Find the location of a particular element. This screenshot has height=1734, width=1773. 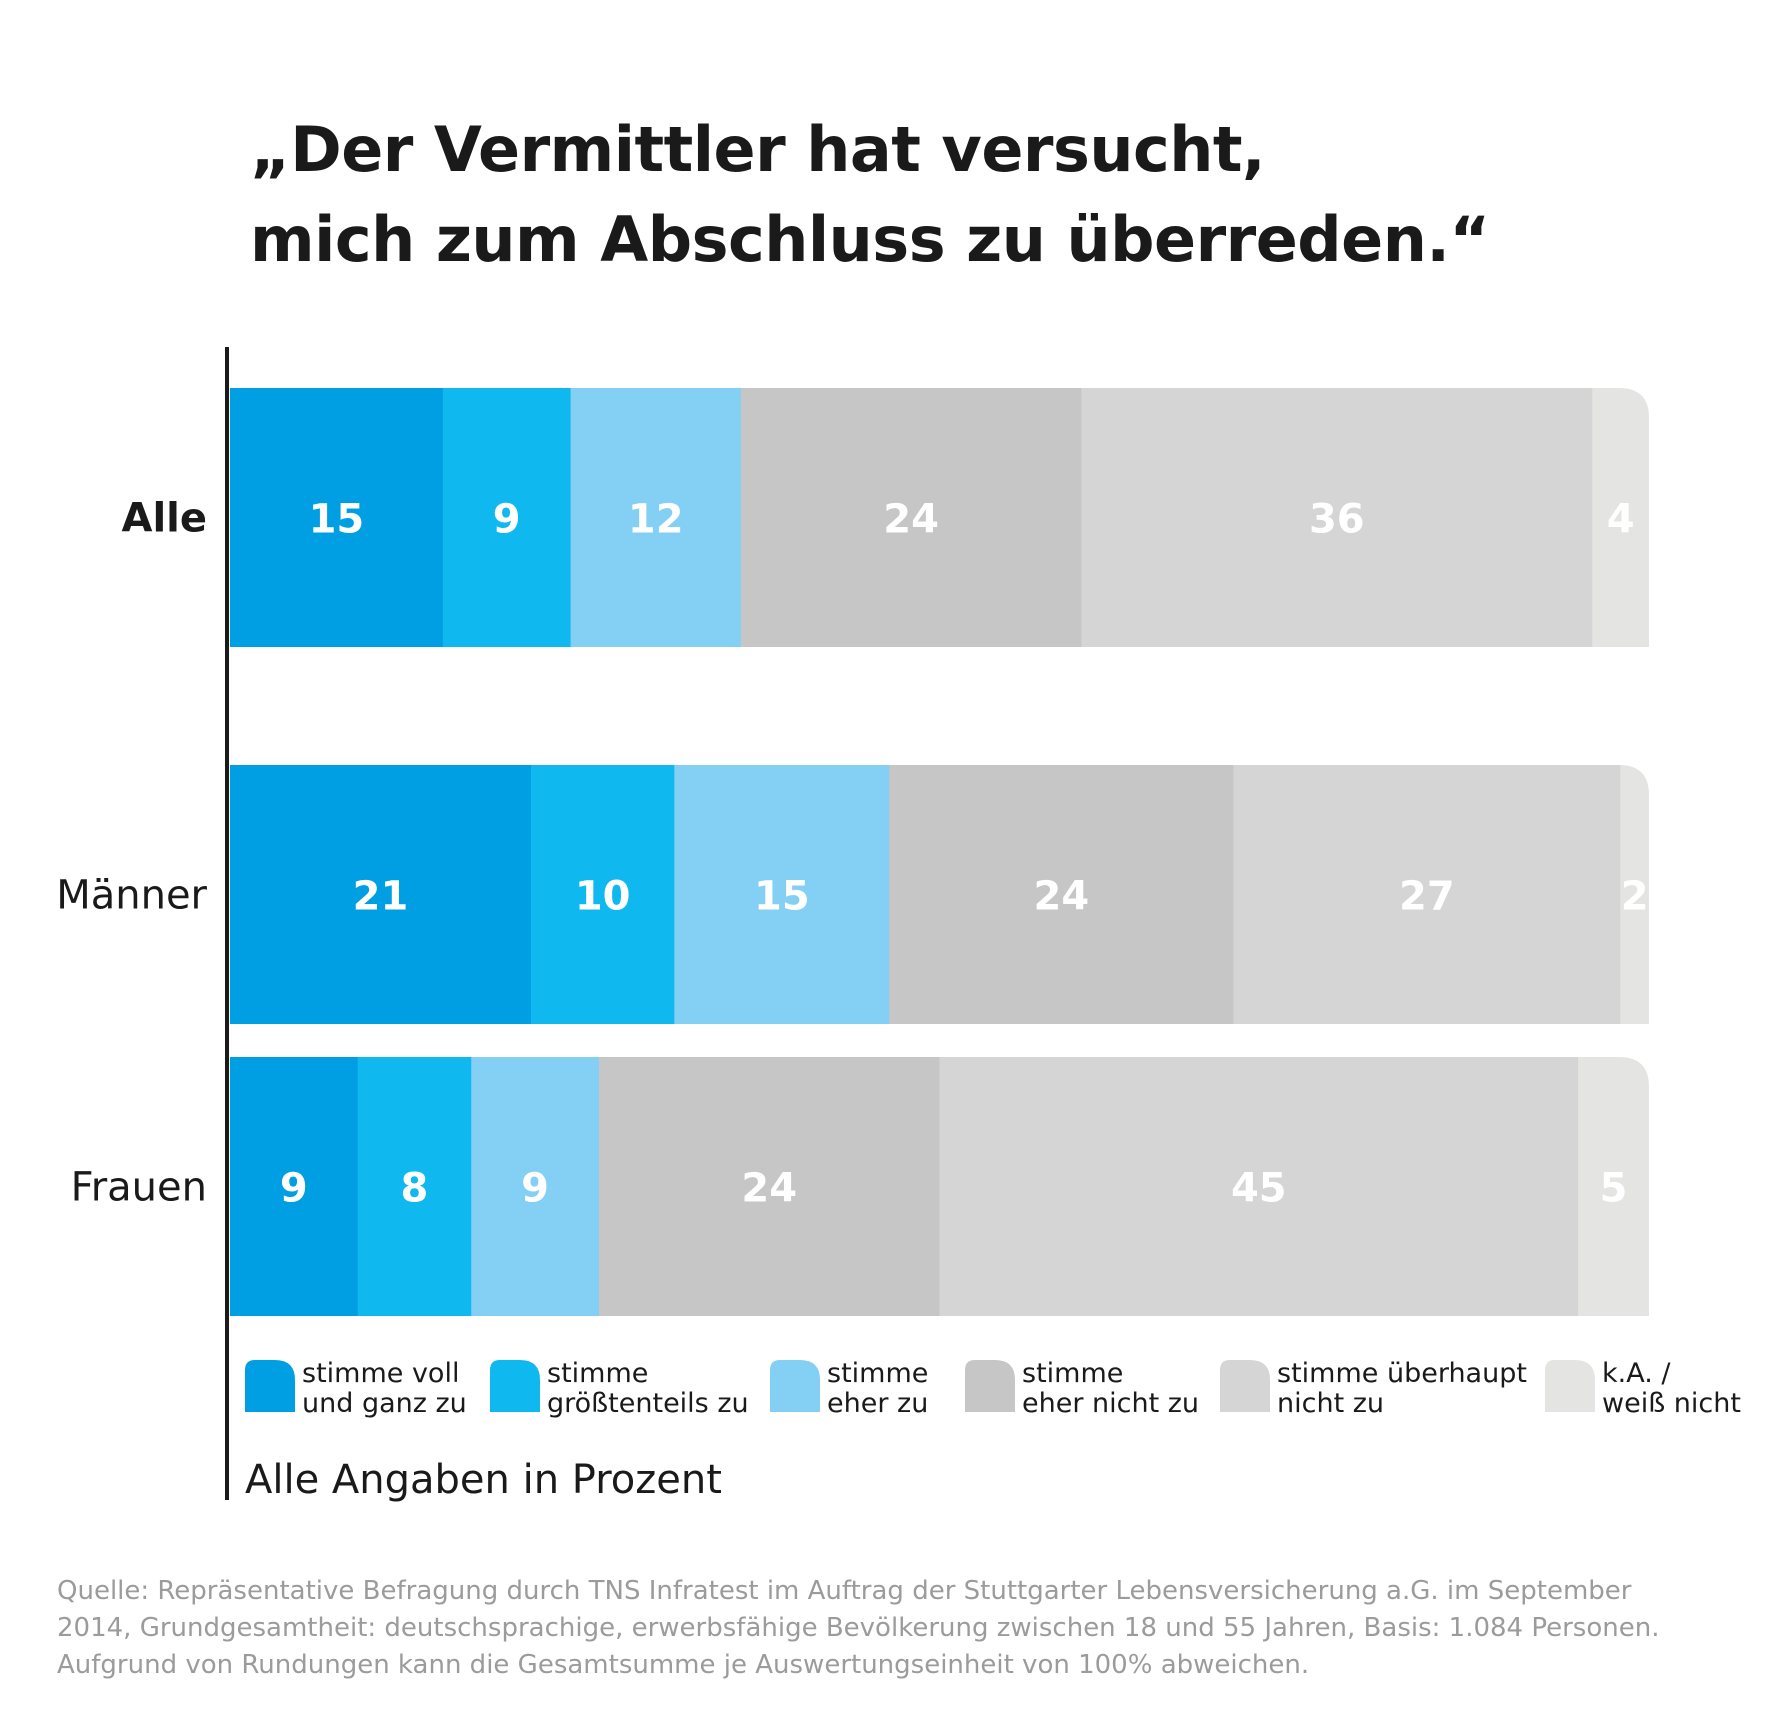

data-label: 4 is located at coordinates (1621, 520).